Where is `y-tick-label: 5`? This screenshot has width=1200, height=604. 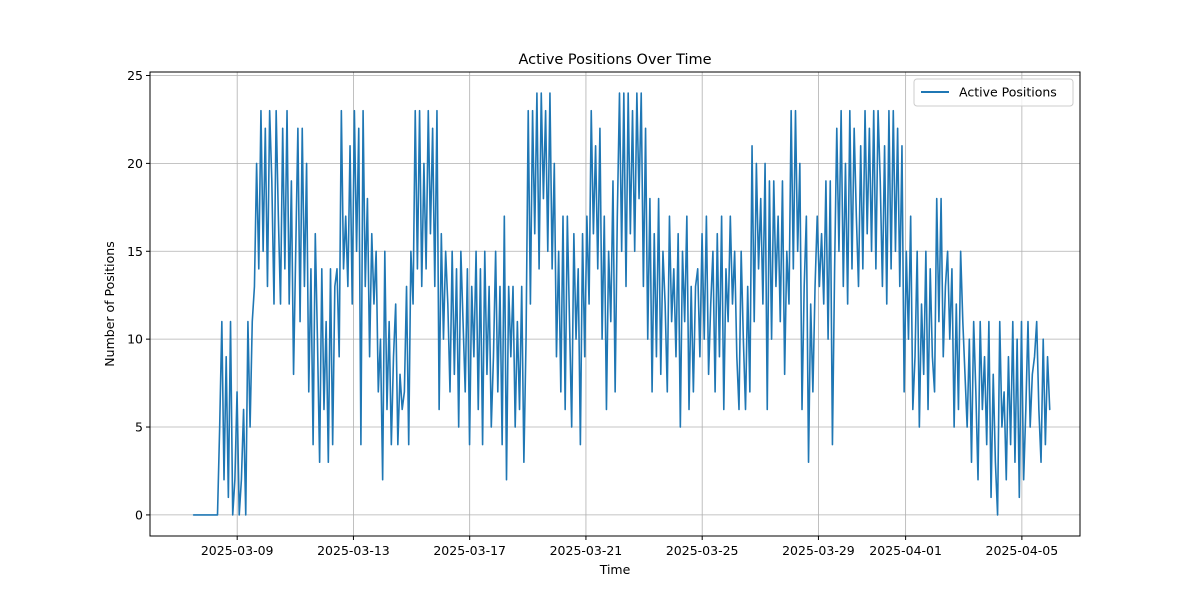
y-tick-label: 5 is located at coordinates (139, 427).